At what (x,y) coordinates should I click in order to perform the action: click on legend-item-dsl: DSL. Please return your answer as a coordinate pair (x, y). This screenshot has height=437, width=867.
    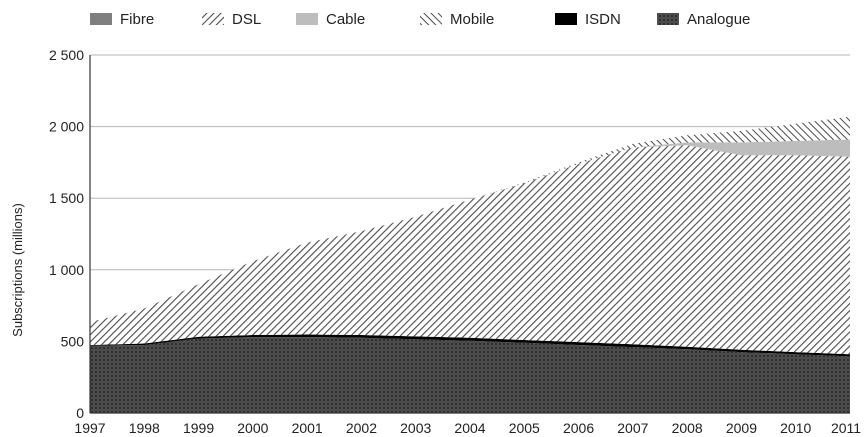
    Looking at the image, I should click on (231, 19).